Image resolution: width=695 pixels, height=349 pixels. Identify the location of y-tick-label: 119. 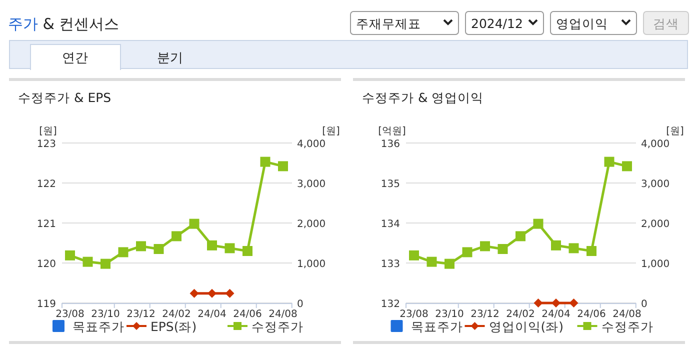
(46, 304).